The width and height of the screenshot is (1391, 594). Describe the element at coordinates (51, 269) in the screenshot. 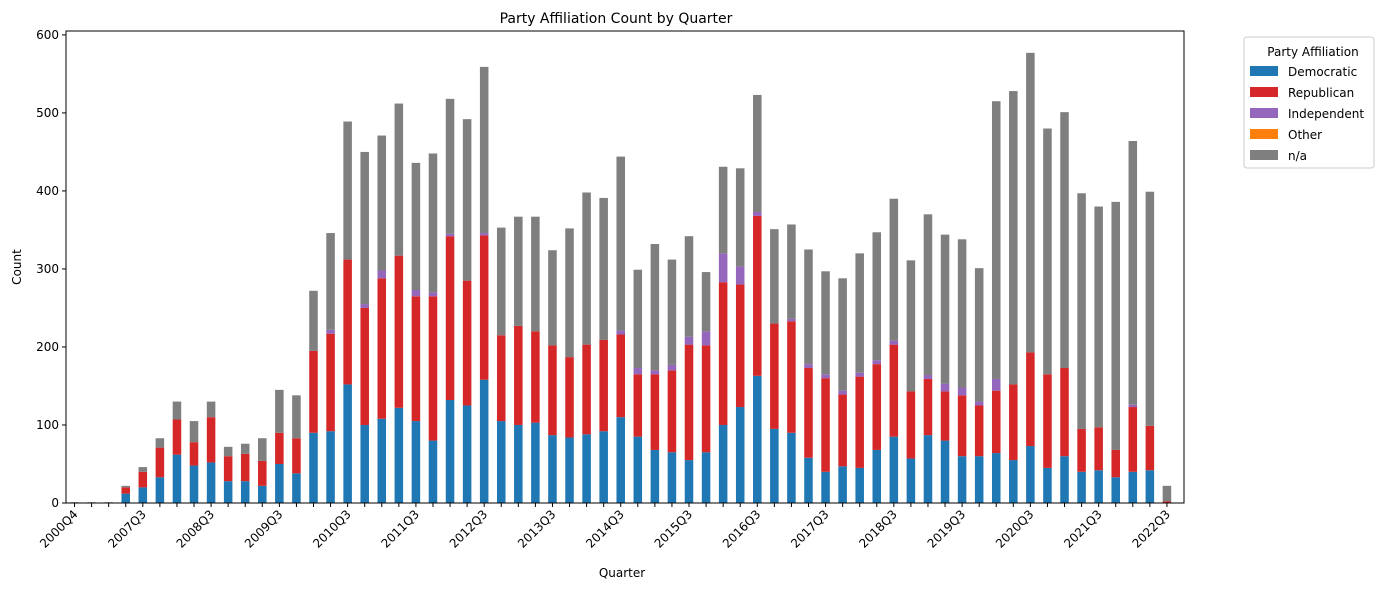

I see `y-axis: 0 100 200 300 400 500 600` at that location.